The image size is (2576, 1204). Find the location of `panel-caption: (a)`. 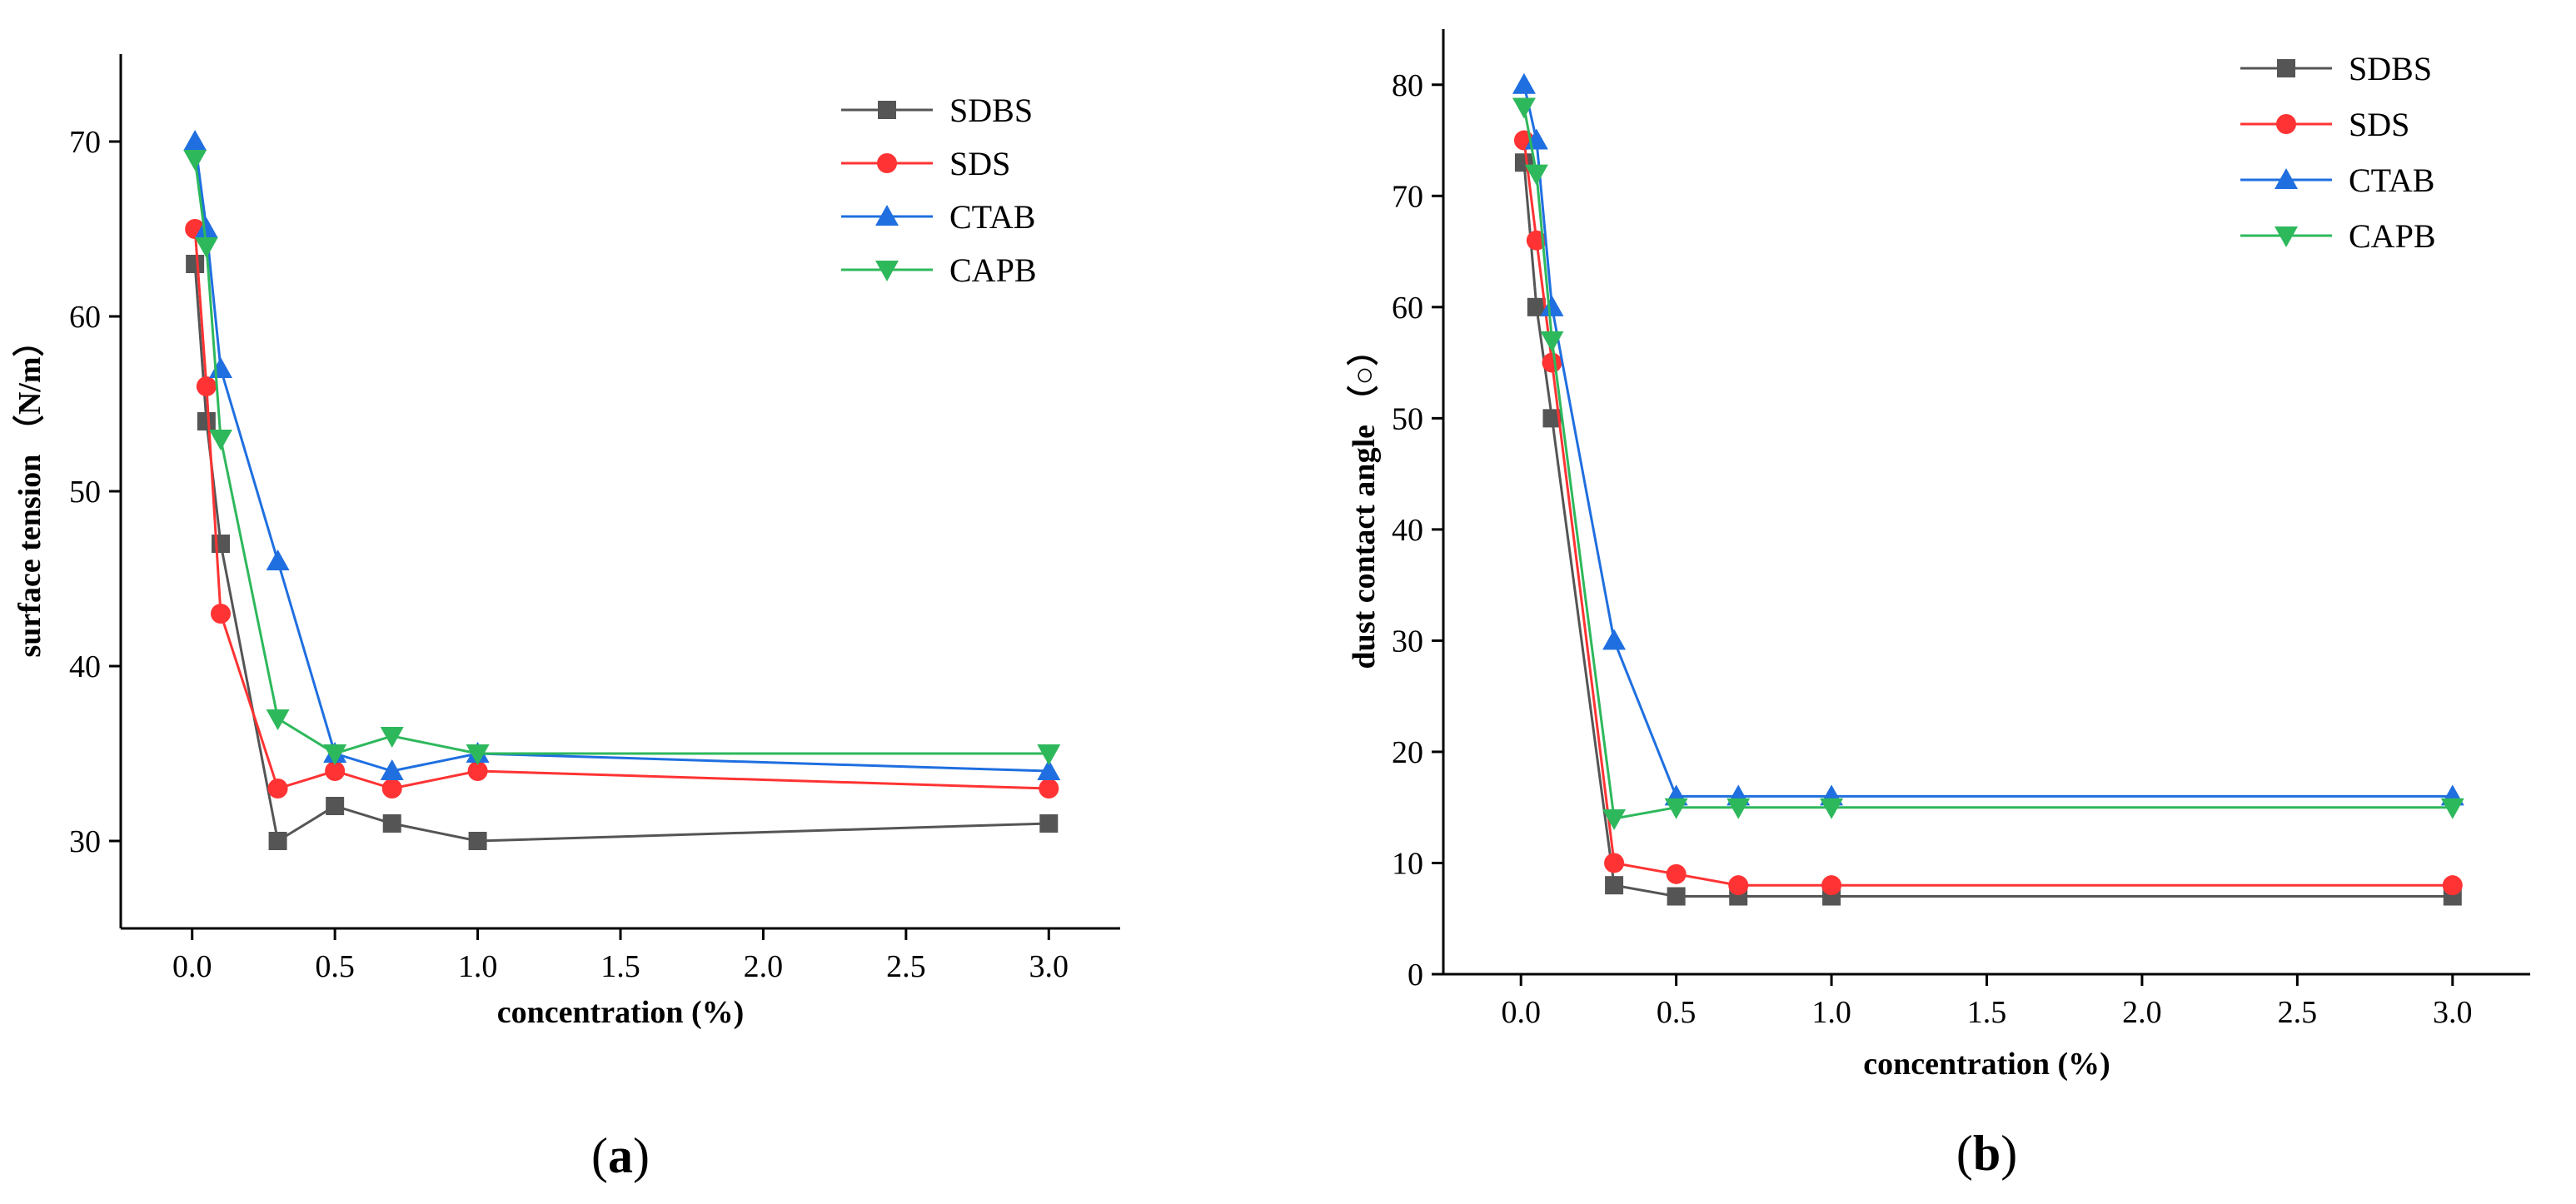

panel-caption: (a) is located at coordinates (620, 1156).